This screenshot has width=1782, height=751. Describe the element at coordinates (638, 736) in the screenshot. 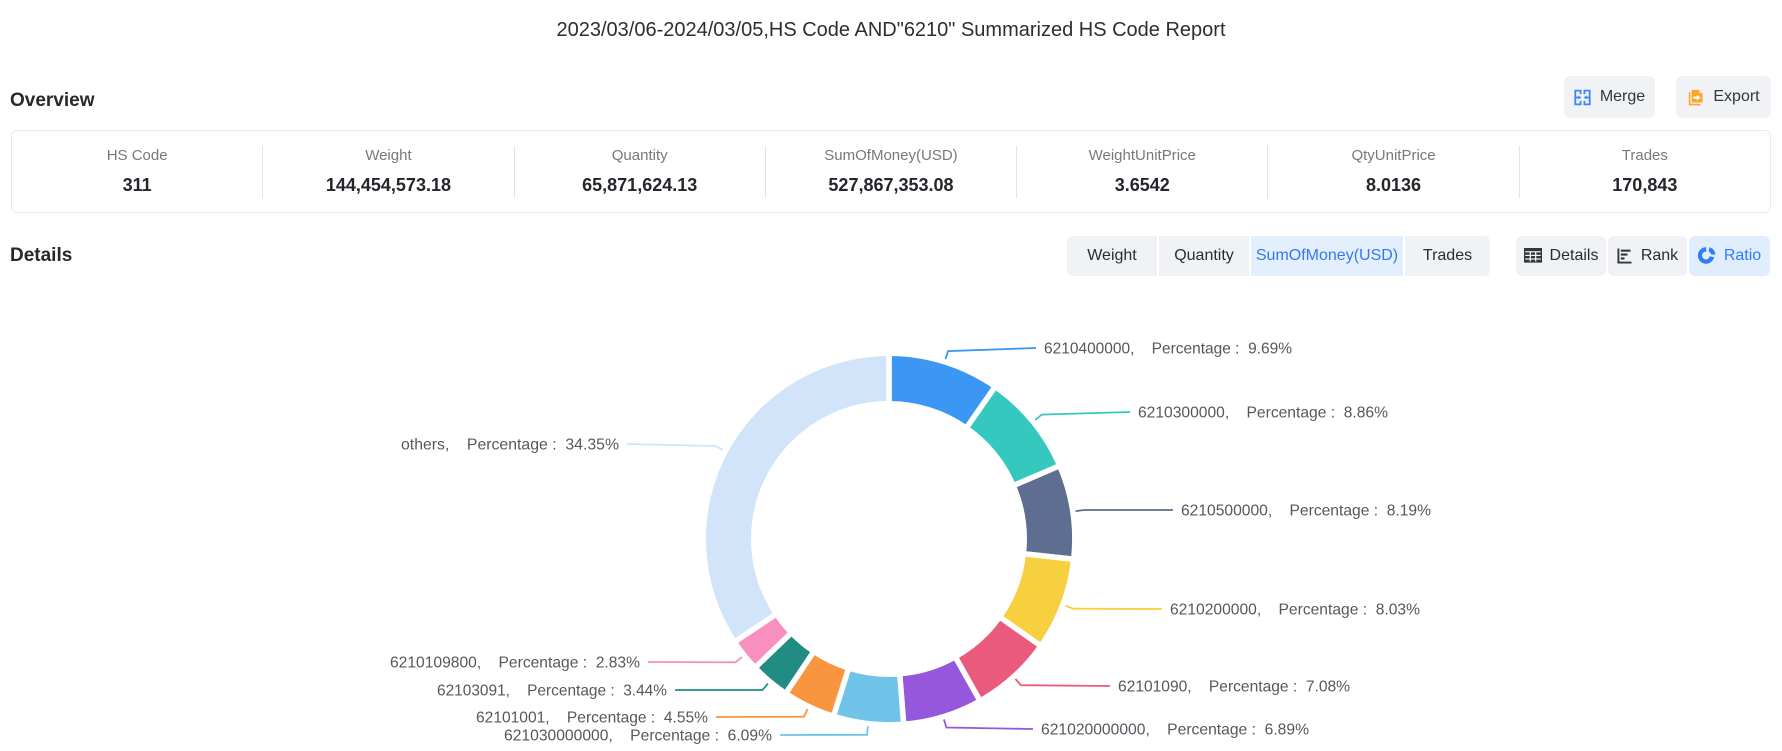

I see `svg-text:621030000000, Percentage :: 621030000000, Percentage : 6.09%` at that location.